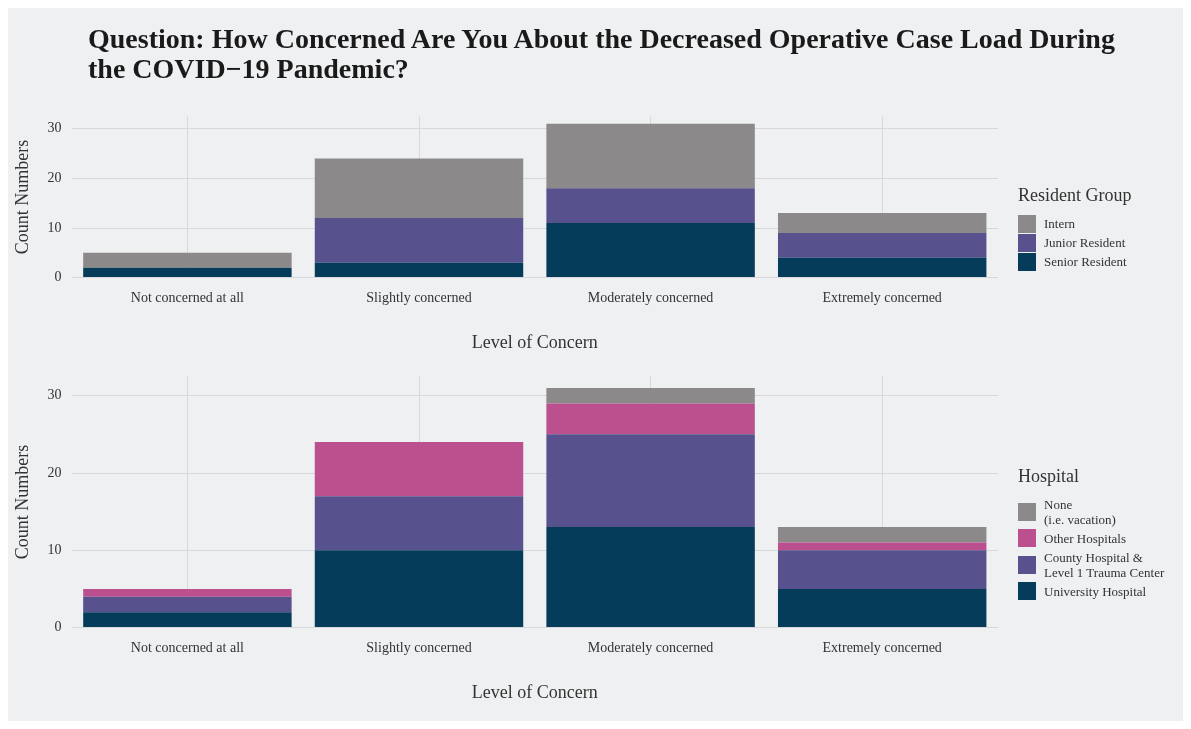 The width and height of the screenshot is (1191, 729). Describe the element at coordinates (1060, 224) in the screenshot. I see `legend-label: Intern` at that location.